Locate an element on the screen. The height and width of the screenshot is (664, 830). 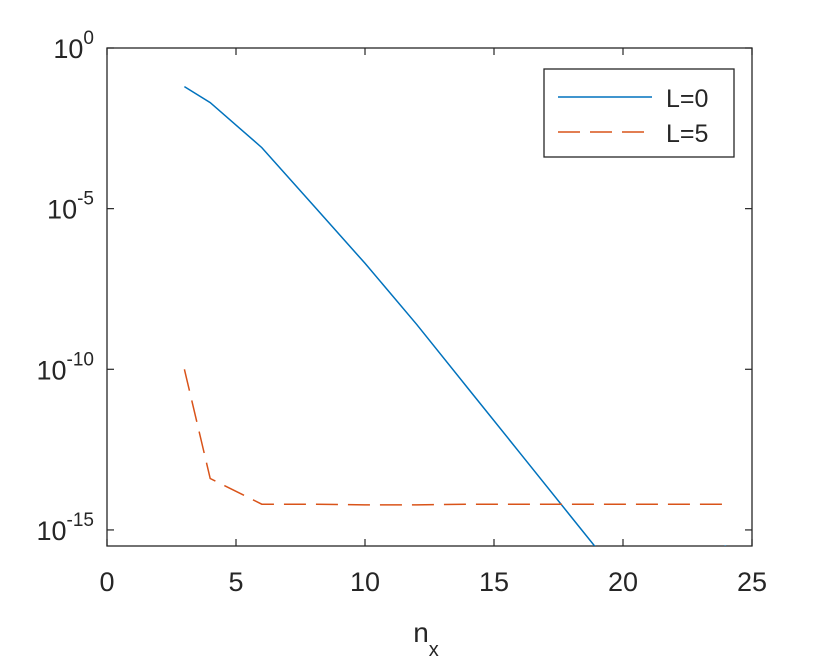
x-tick-label: 5 is located at coordinates (235, 582).